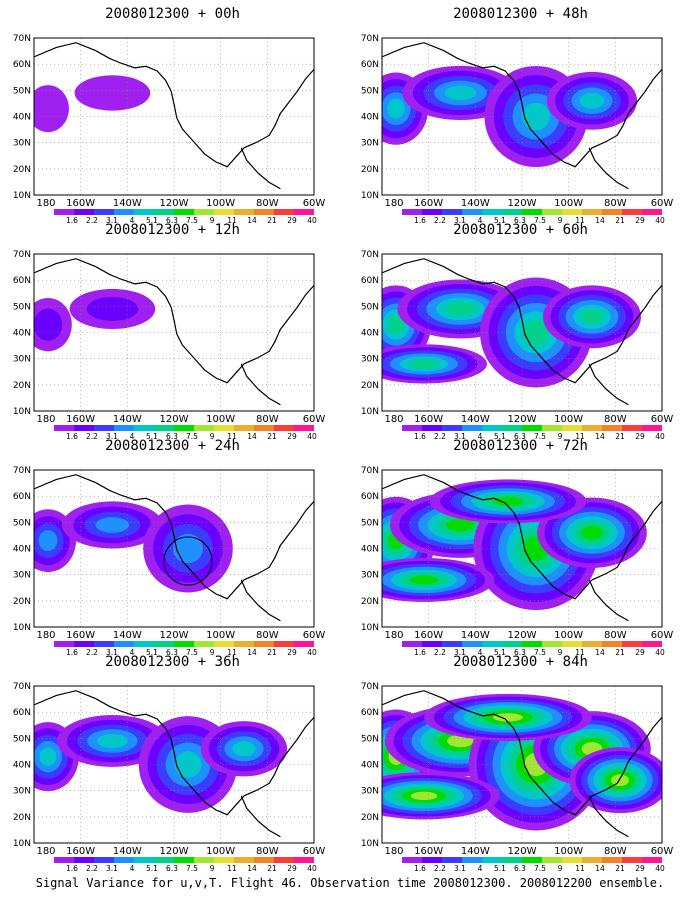 The width and height of the screenshot is (700, 900). Describe the element at coordinates (600, 652) in the screenshot. I see `colorbar-label: 14` at that location.